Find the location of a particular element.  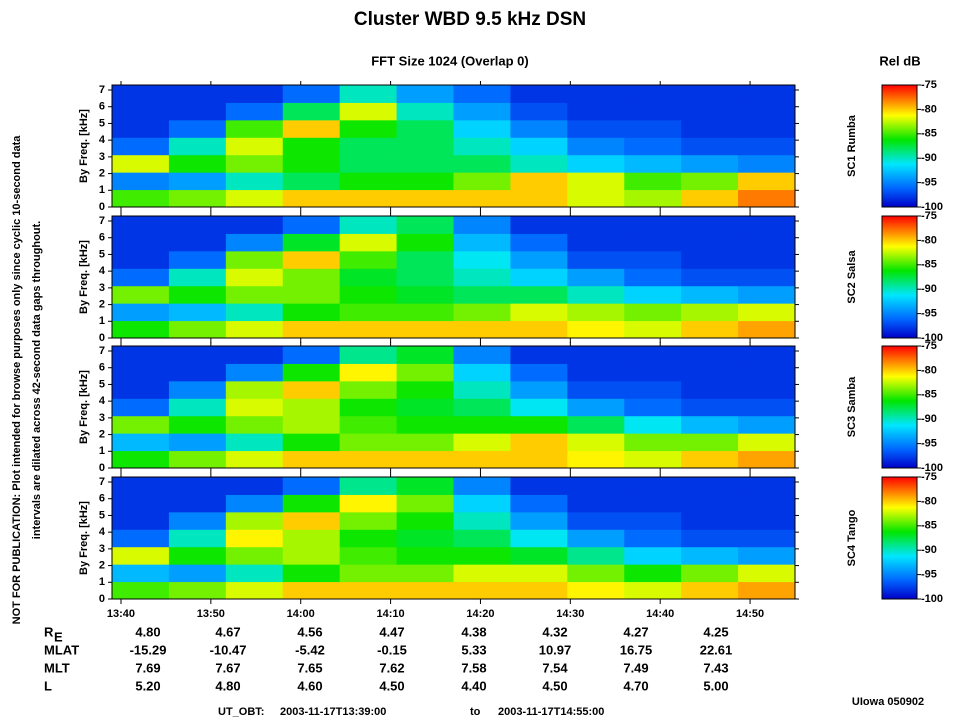

colorbar-tick-label: -95 is located at coordinates (929, 183).